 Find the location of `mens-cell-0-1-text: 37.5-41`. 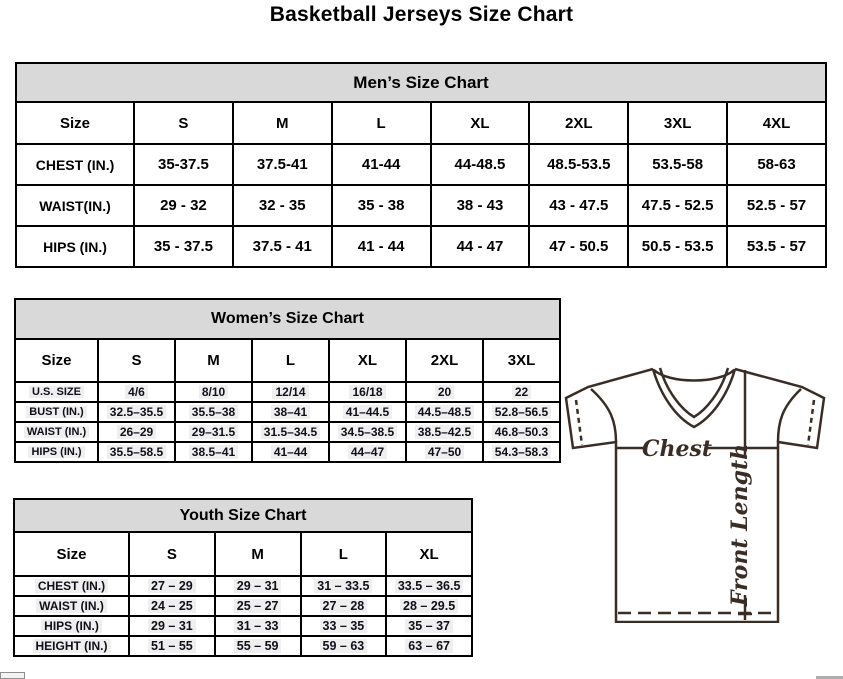

mens-cell-0-1-text: 37.5-41 is located at coordinates (282, 164).